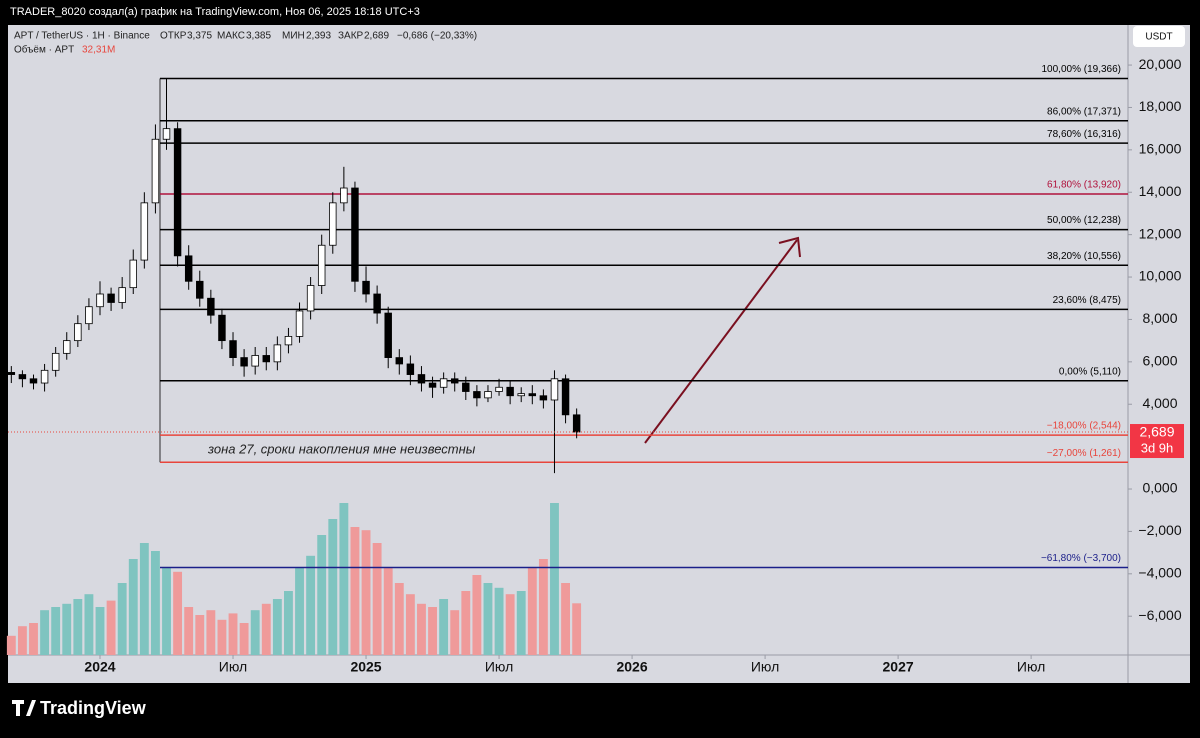 The image size is (1200, 738). What do you see at coordinates (1160, 64) in the screenshot?
I see `y-tick-label: 20,000` at bounding box center [1160, 64].